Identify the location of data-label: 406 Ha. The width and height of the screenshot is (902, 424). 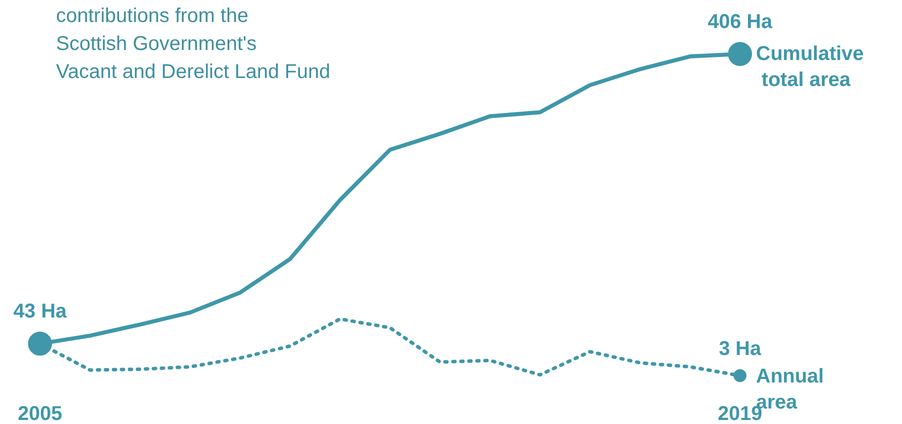
(741, 22).